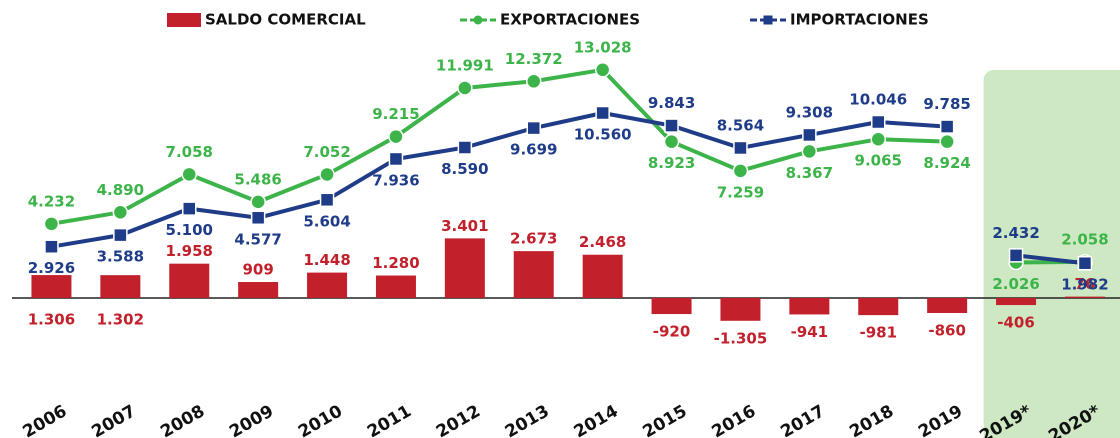 The image size is (1120, 438). I want to click on bar-value-label: 1.958, so click(189, 251).